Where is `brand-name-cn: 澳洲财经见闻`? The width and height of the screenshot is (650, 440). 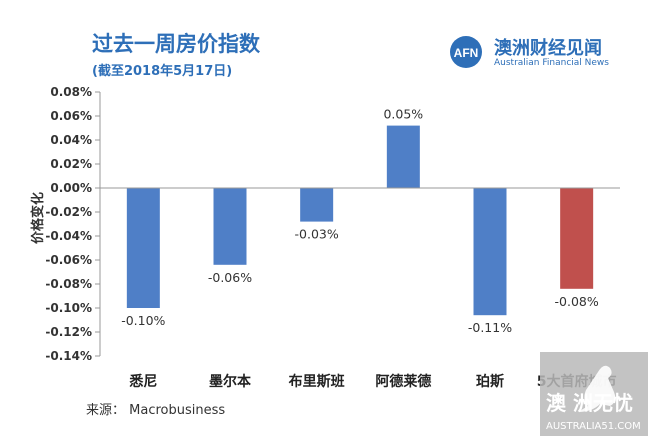 brand-name-cn: 澳洲财经见闻 is located at coordinates (548, 48).